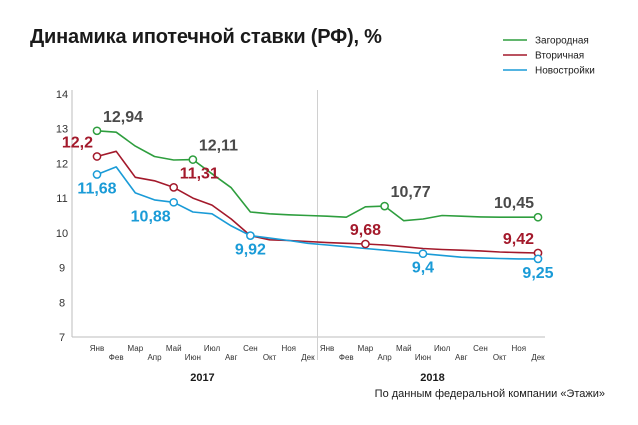  I want to click on data-label: 11,68, so click(96, 189).